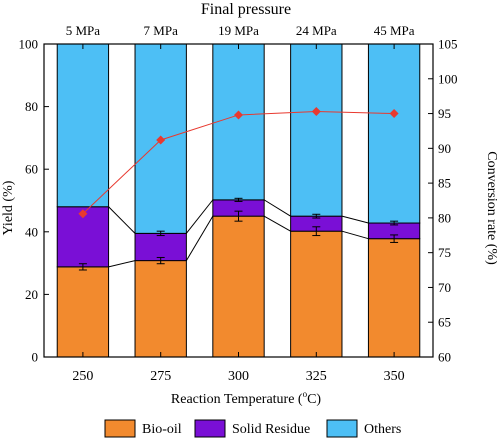  What do you see at coordinates (444, 113) in the screenshot?
I see `y2-tick-label: 95` at bounding box center [444, 113].